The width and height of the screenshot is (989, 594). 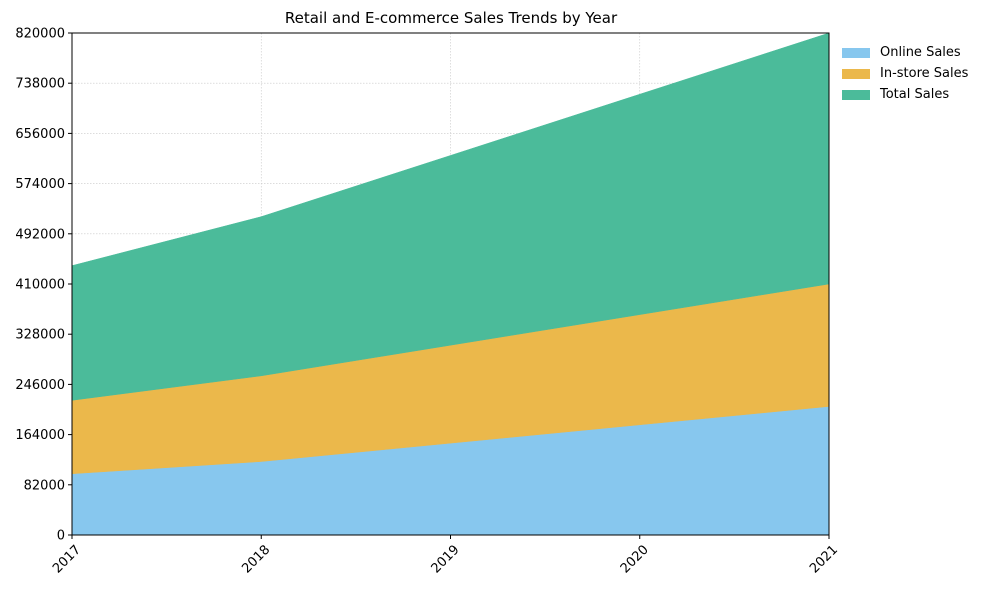 What do you see at coordinates (40, 184) in the screenshot?
I see `y-tick-label-7: 574000` at bounding box center [40, 184].